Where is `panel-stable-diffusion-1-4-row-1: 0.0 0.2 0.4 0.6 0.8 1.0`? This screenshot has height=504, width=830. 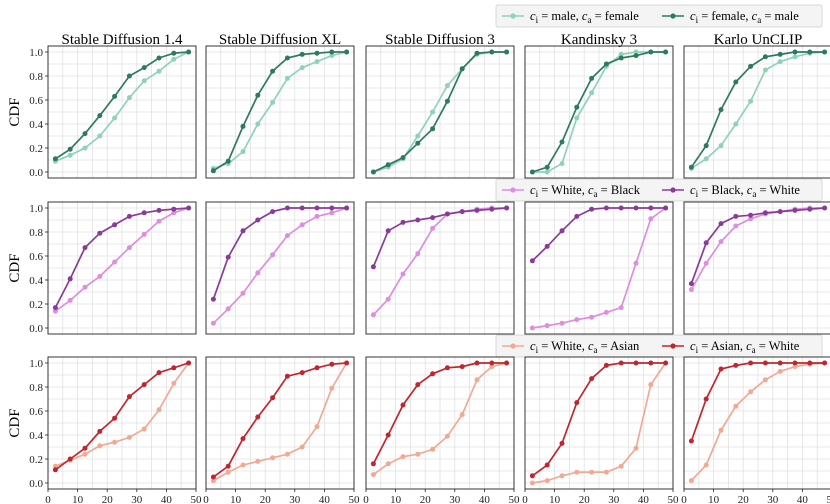
panel-stable-diffusion-1-4-row-1: 0.0 0.2 0.4 0.6 0.8 1.0 is located at coordinates (113, 112).